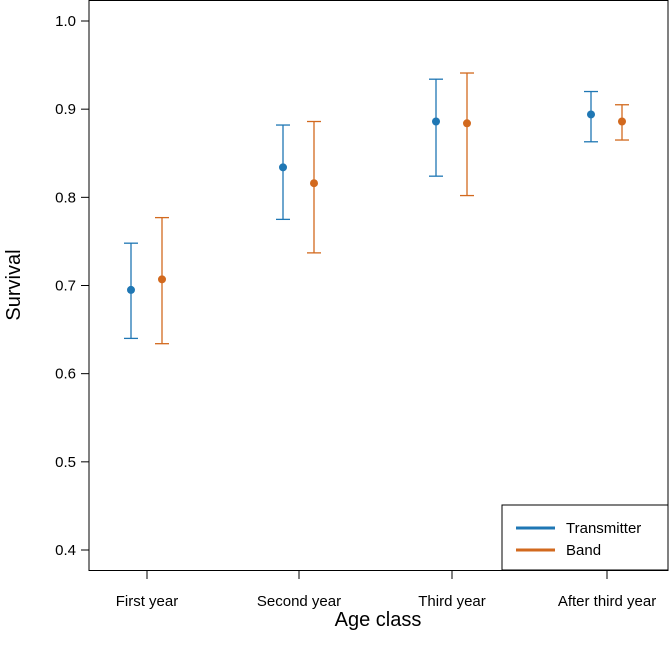  What do you see at coordinates (65, 462) in the screenshot?
I see `y-tick-label-1: 0.5` at bounding box center [65, 462].